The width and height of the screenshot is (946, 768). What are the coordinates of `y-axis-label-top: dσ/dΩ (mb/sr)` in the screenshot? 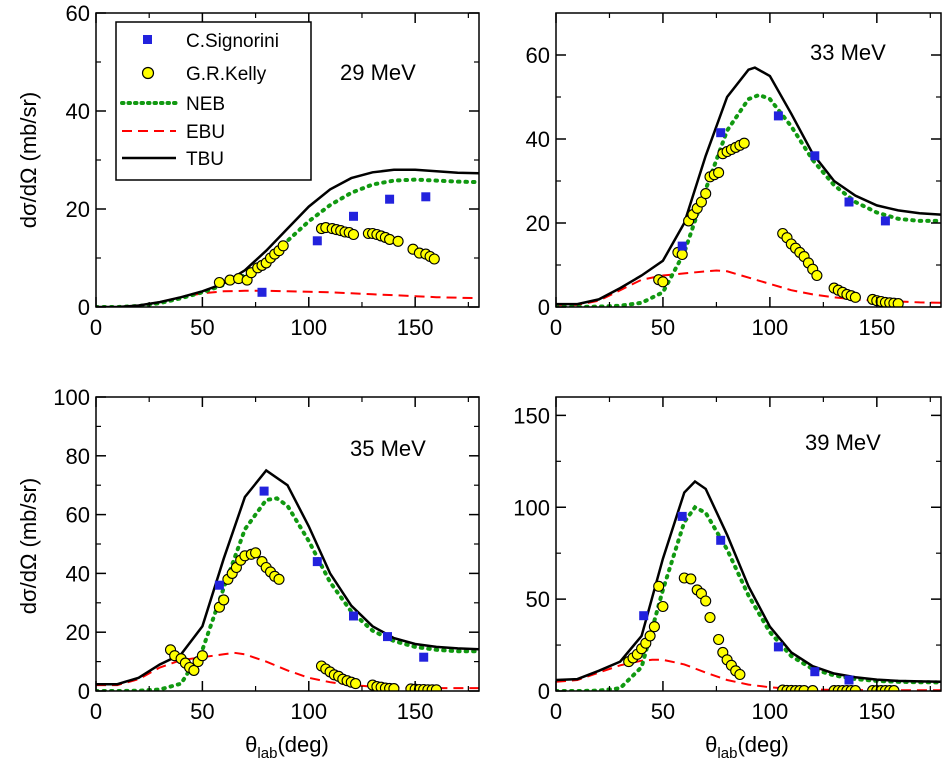 It's located at (28, 160).